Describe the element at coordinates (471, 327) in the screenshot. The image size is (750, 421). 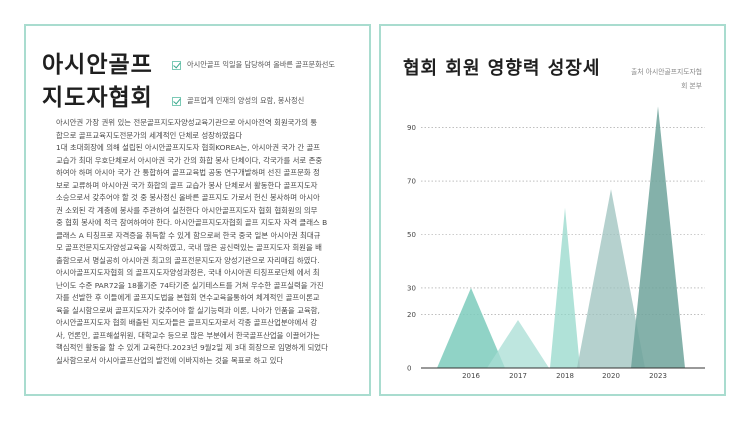
I see `peak-2016` at that location.